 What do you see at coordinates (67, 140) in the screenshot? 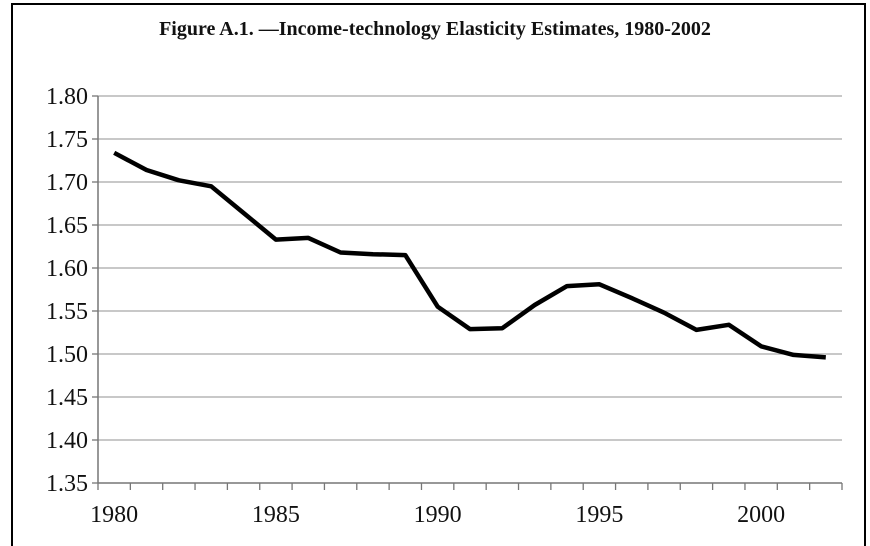
I see `y-tick-label: 1.75` at bounding box center [67, 140].